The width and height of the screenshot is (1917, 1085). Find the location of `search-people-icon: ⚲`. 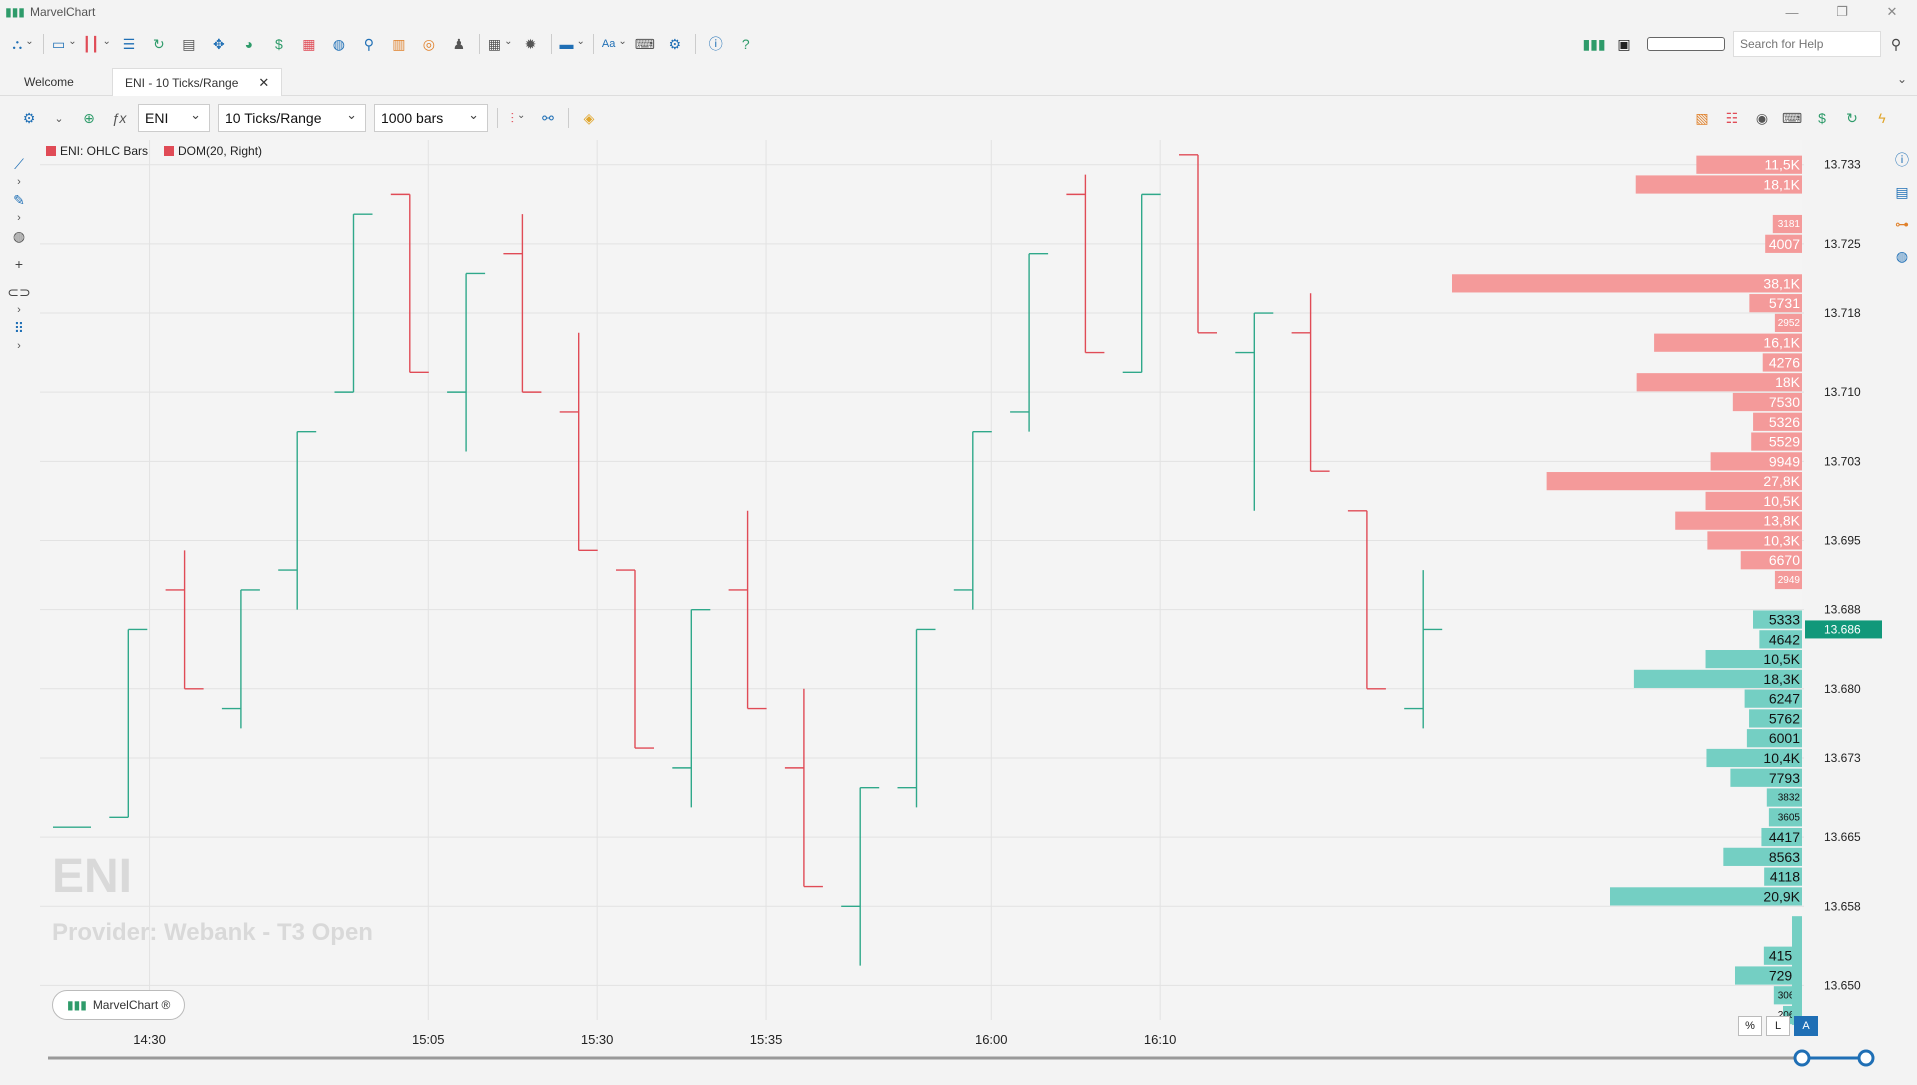

search-people-icon: ⚲ is located at coordinates (368, 43).